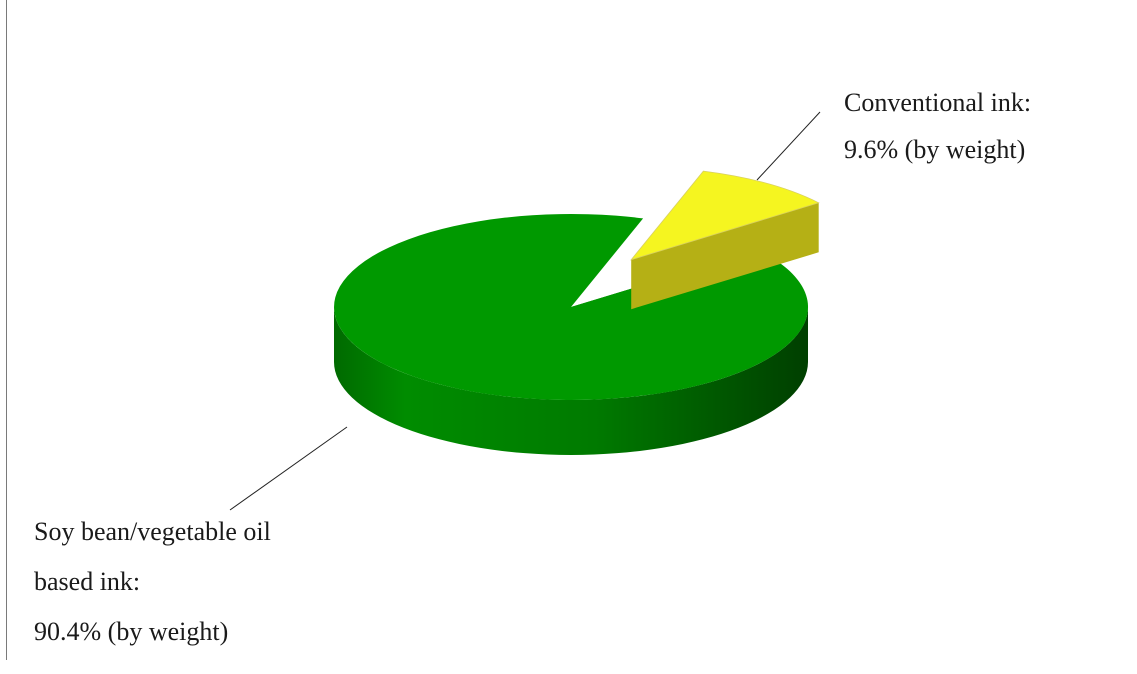  I want to click on conventional-label: Conventional ink: 9.6% (by weight), so click(941, 126).